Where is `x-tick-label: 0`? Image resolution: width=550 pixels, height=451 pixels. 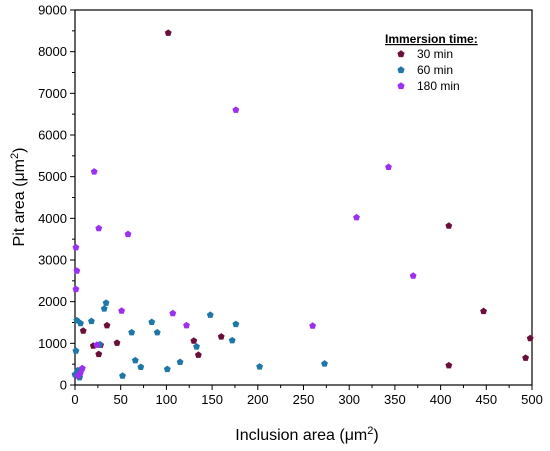 x-tick-label: 0 is located at coordinates (74, 399).